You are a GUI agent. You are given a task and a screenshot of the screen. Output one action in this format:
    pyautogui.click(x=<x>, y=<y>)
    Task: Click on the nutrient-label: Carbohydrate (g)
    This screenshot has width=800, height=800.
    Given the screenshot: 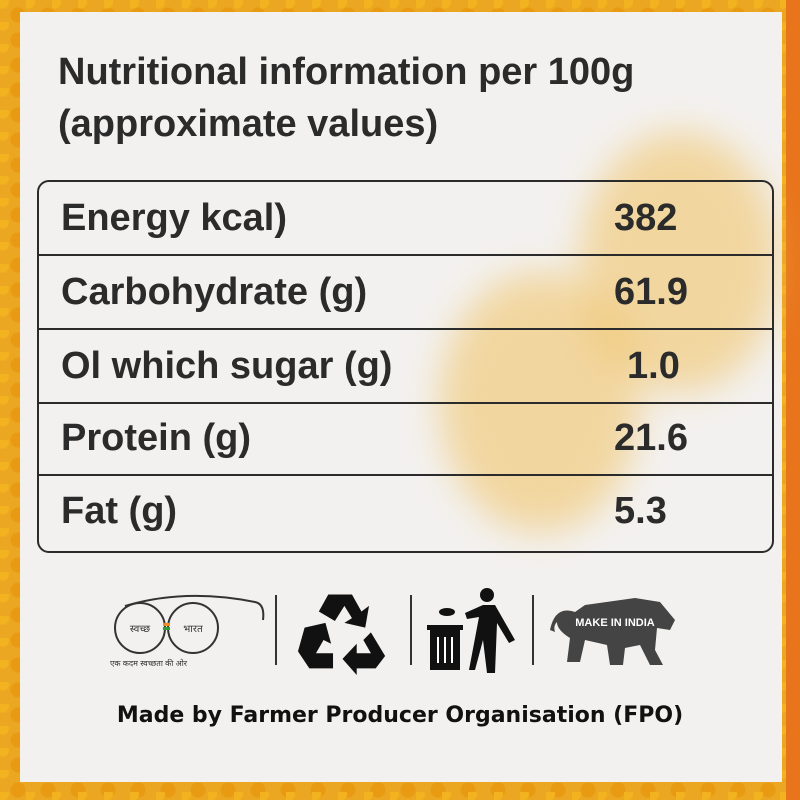 What is the action you would take?
    pyautogui.click(x=214, y=291)
    